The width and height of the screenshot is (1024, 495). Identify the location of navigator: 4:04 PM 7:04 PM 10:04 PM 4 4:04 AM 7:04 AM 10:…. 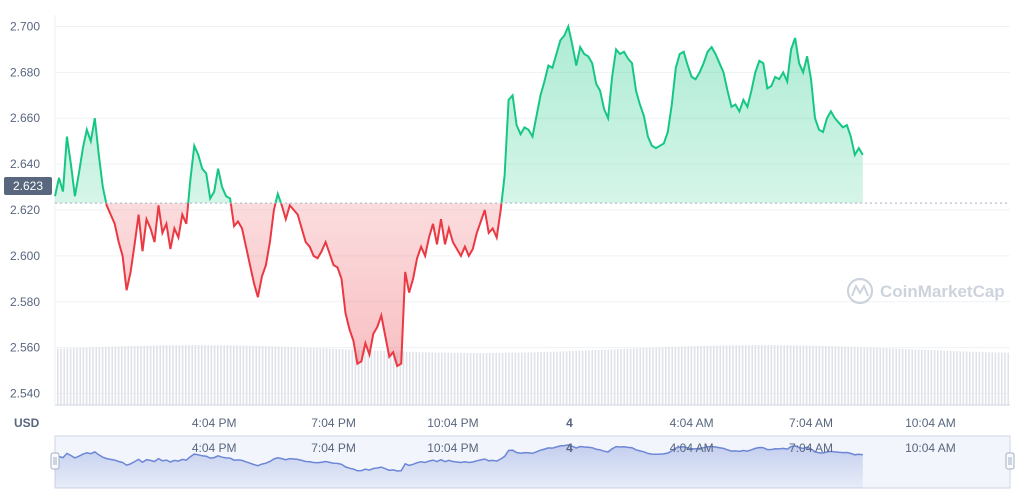
(532, 462).